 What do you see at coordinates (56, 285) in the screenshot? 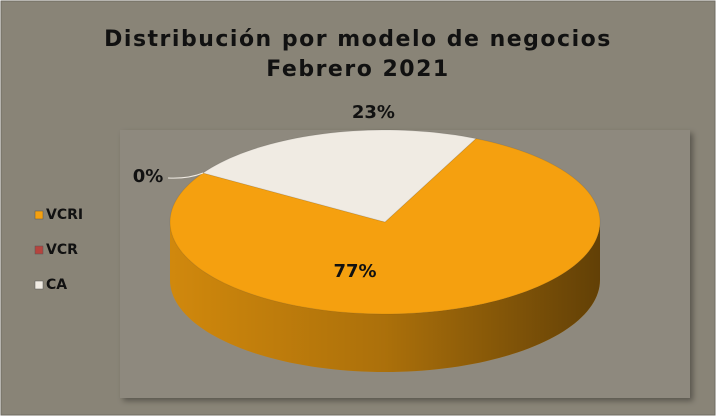
I see `legend-label: CA` at bounding box center [56, 285].